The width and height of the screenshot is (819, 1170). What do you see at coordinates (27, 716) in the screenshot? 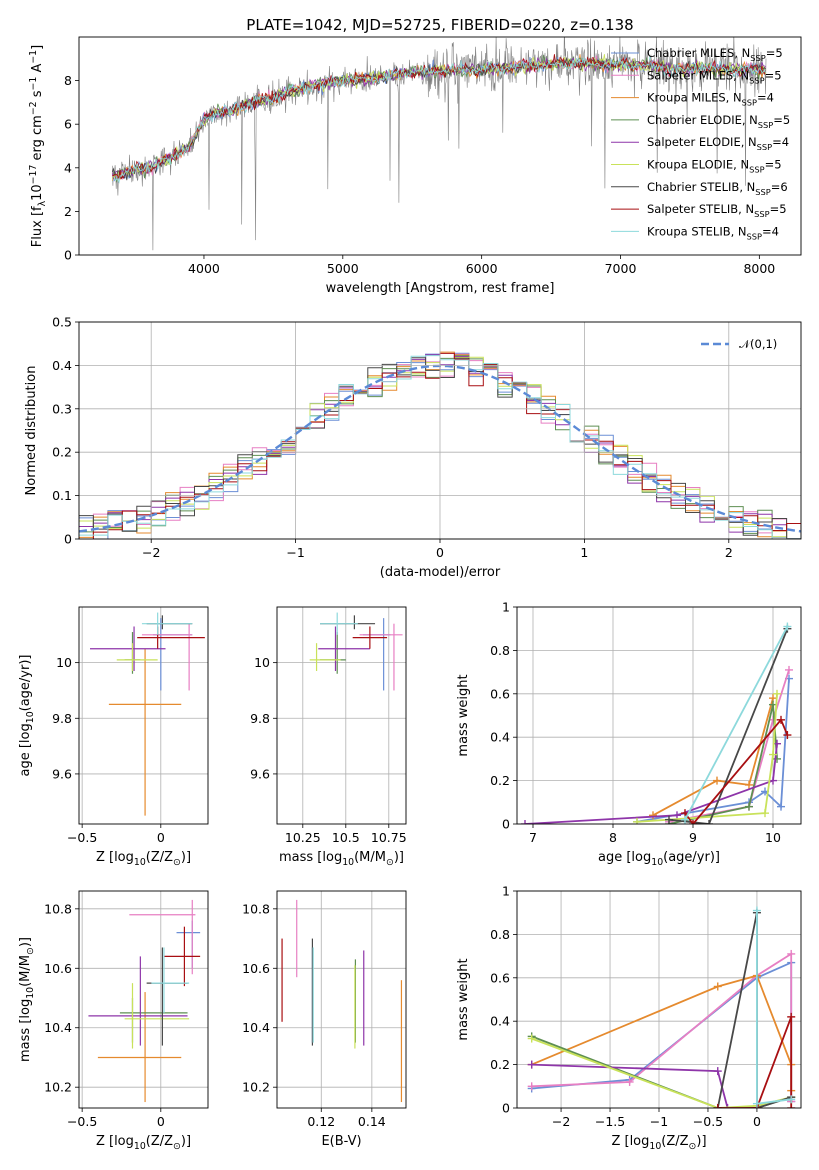
I see `age-vs-Z-ylabel: age [log10(age/yr)]` at bounding box center [27, 716].